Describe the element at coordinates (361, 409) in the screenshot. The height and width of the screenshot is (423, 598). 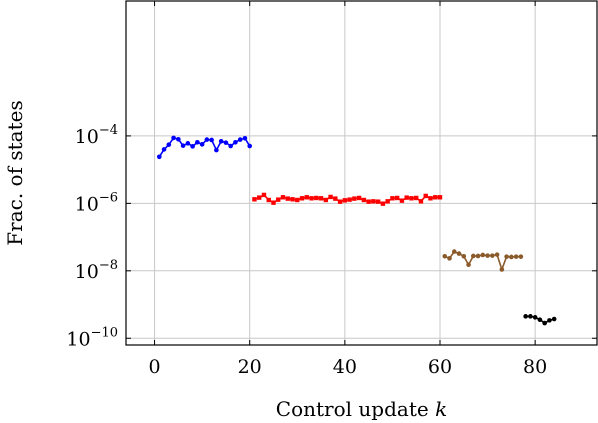
I see `x-axis-label: Control update k` at that location.